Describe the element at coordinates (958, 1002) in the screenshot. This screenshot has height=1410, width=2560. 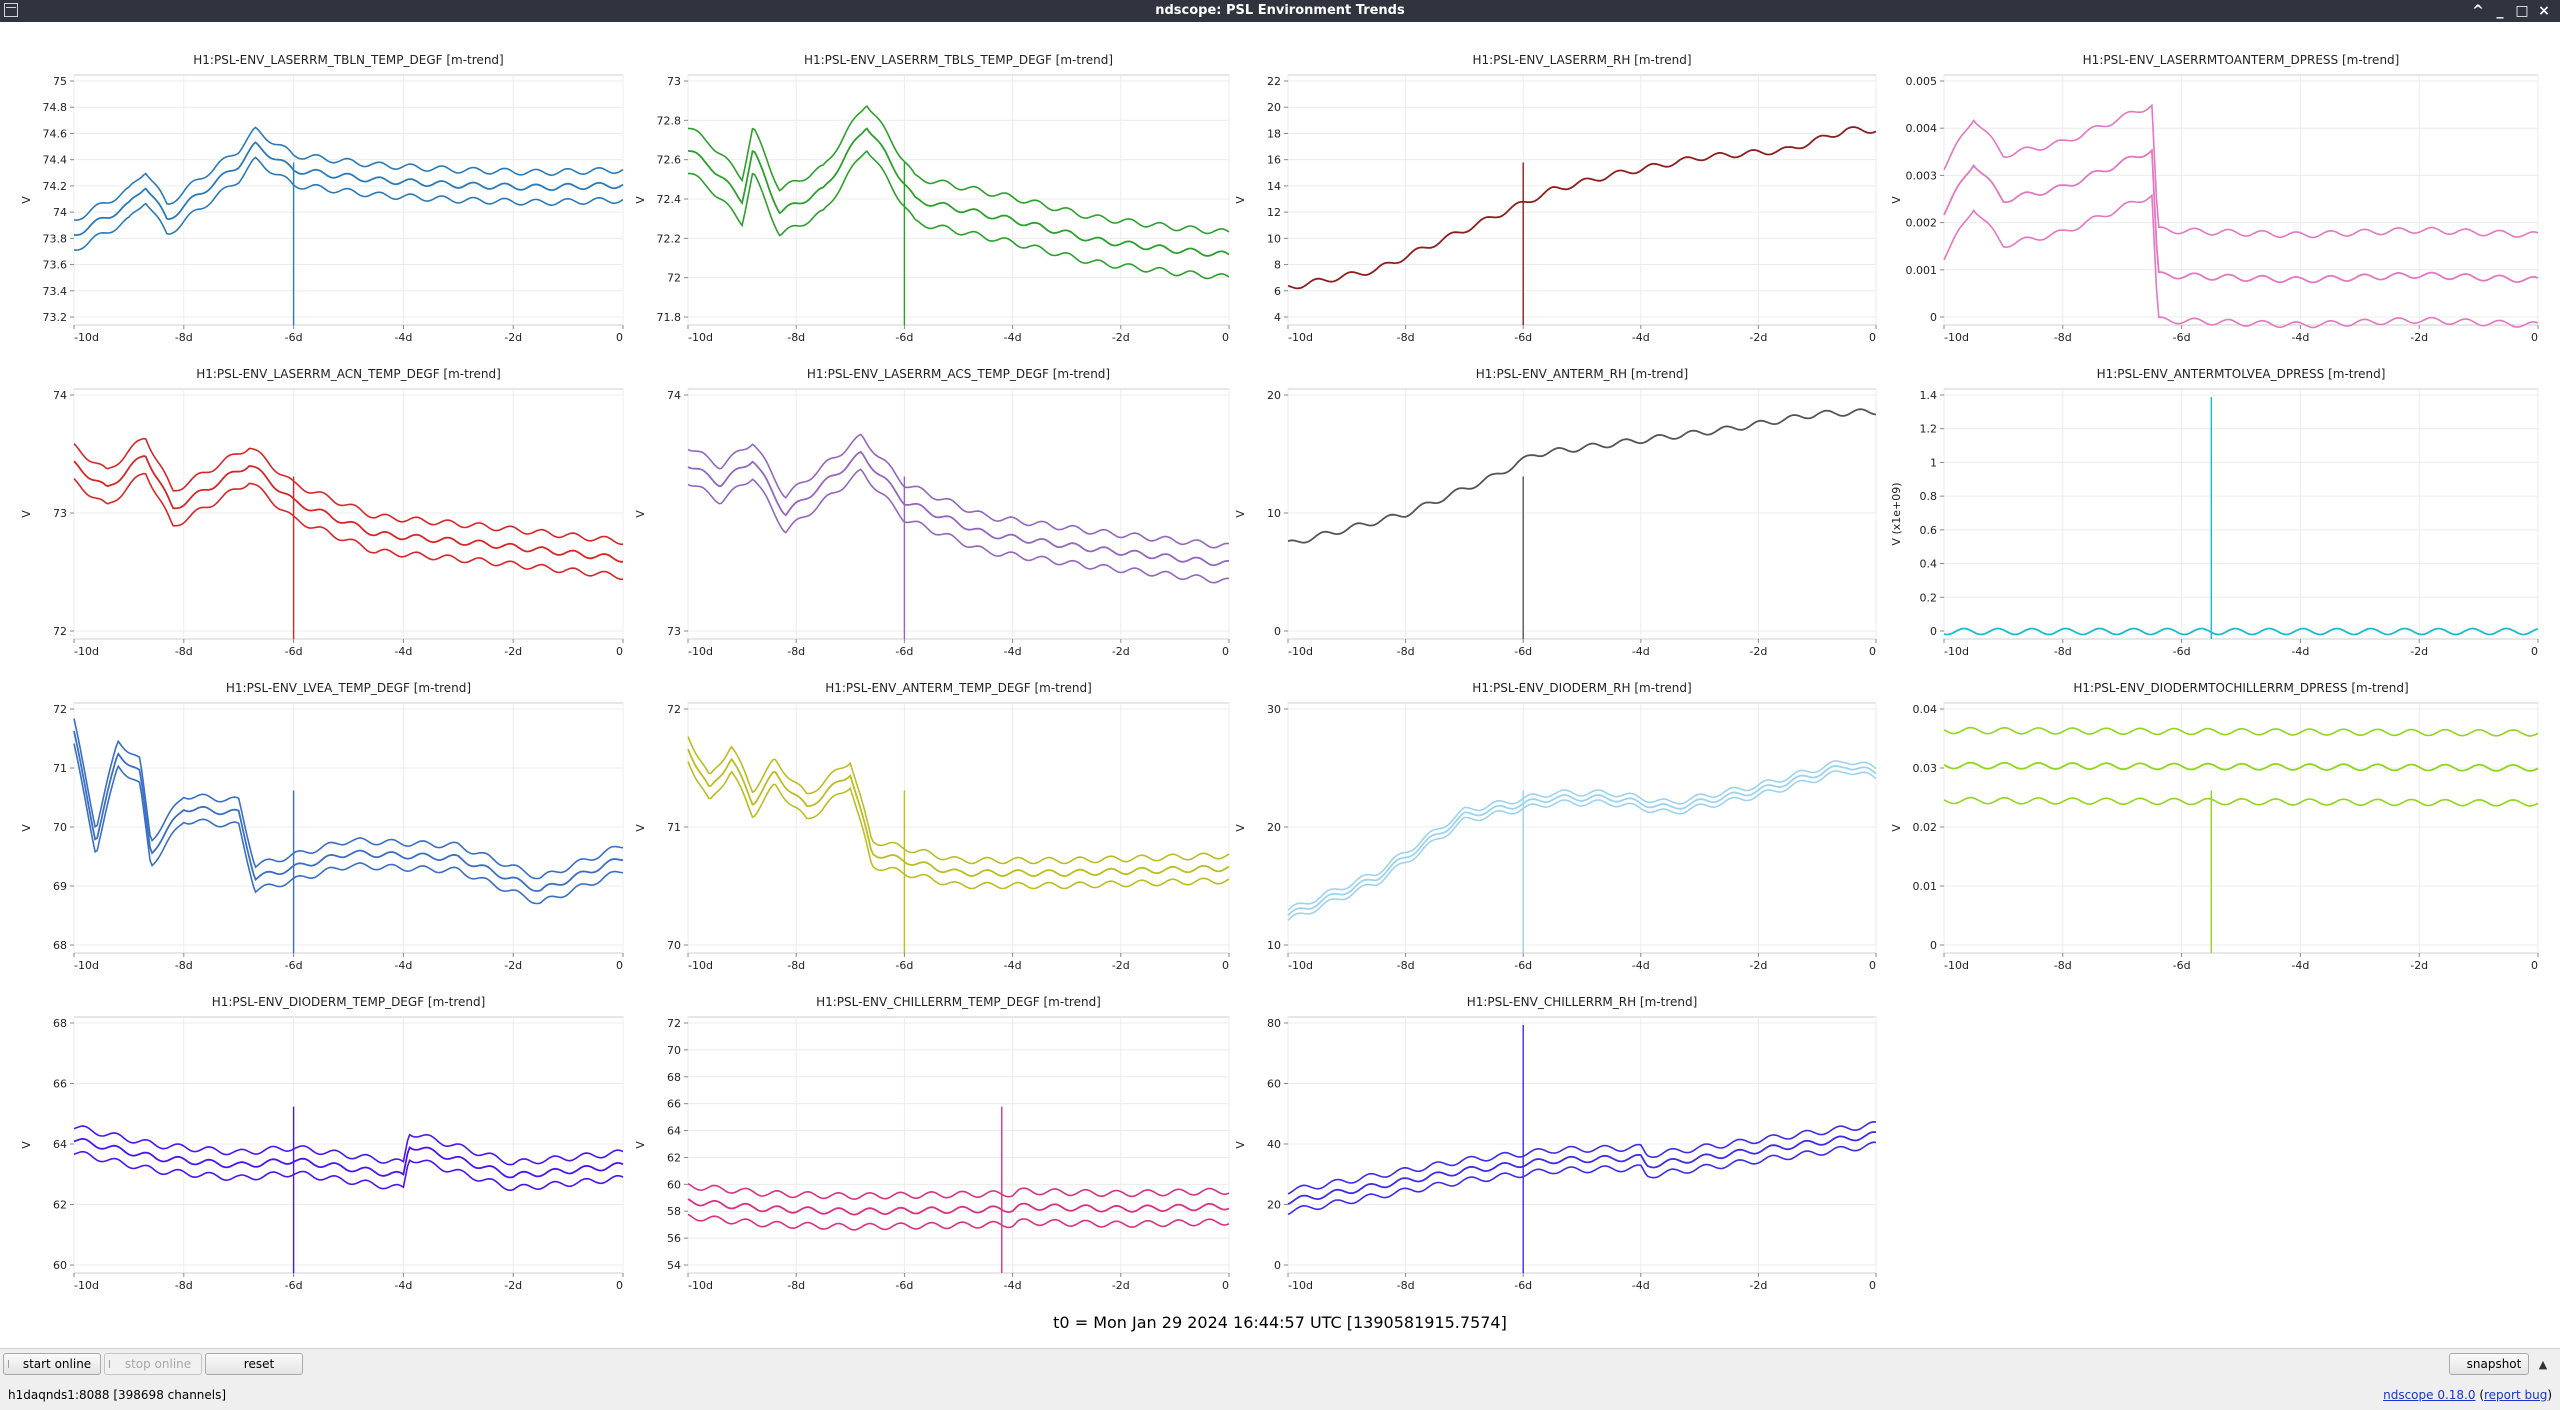
I see `plot-title: H1:PSL-ENV_CHILLERRM_TEMP_DEGF [m-trend]` at that location.